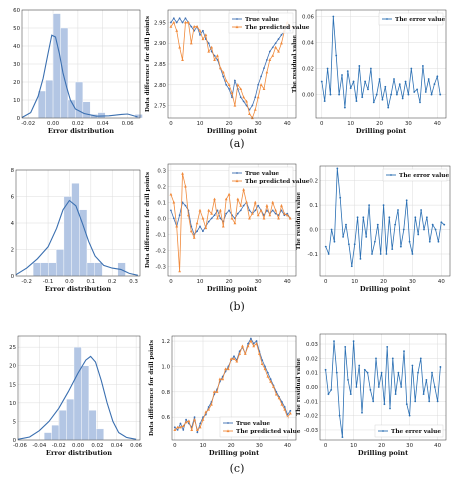 Image resolution: width=474 pixels, height=479 pixels. Describe the element at coordinates (350, 124) in the screenshot. I see `x-tick-label: 10` at that location.